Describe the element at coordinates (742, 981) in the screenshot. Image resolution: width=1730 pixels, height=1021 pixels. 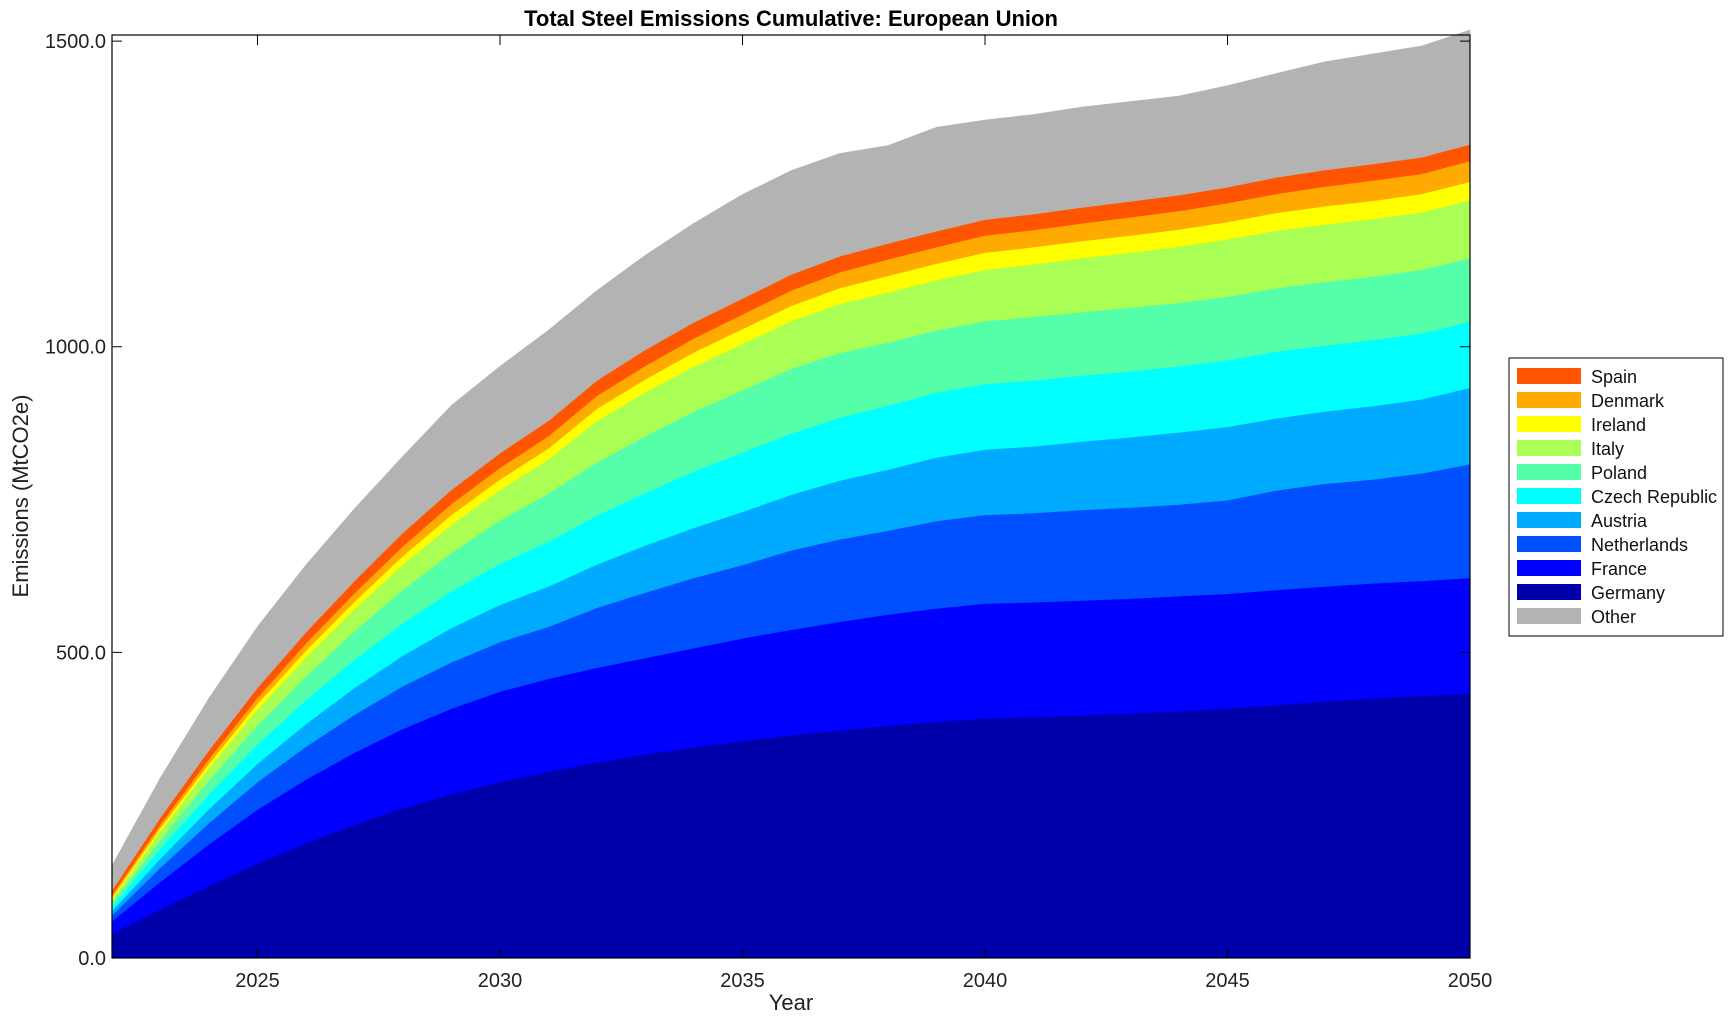
I see `x-tick-label: 2035` at that location.